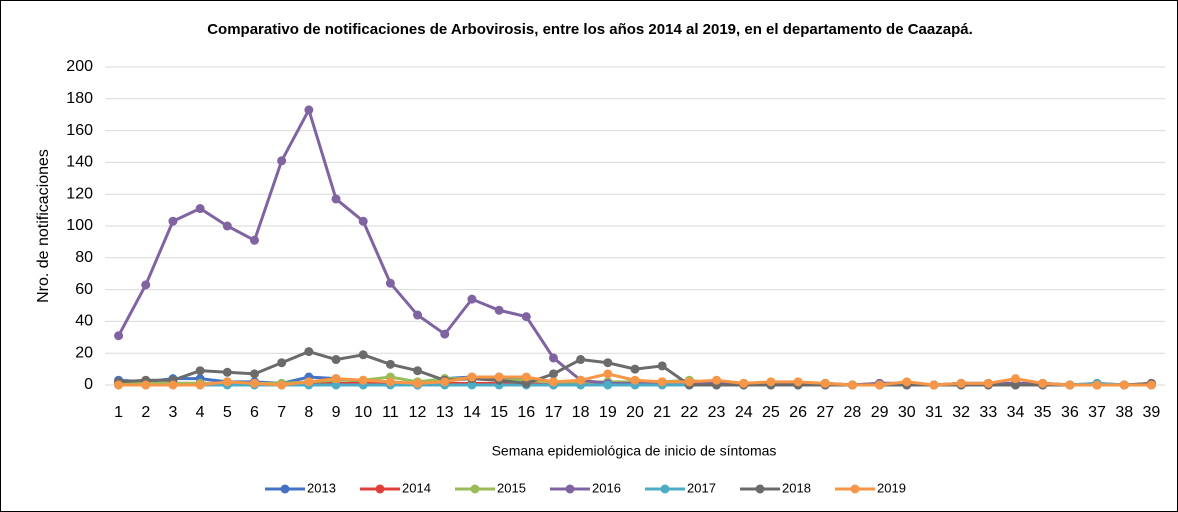 This screenshot has width=1178, height=512. I want to click on x-tick-label: 3, so click(172, 412).